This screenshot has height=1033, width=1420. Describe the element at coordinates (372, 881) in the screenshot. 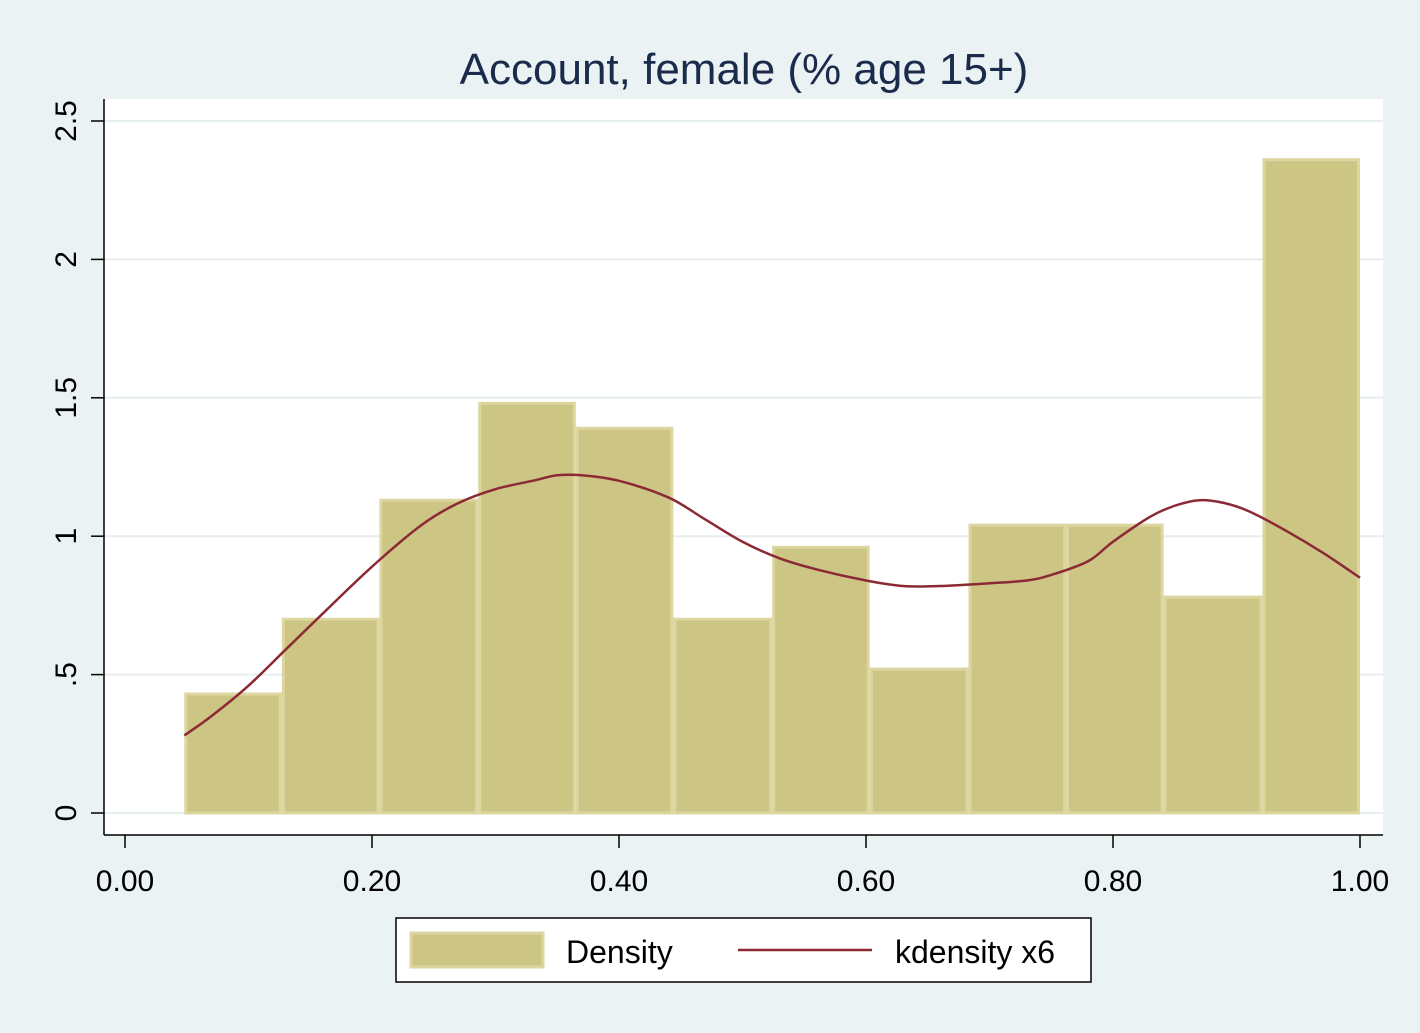

I see `x-tick-label: 0.20` at that location.